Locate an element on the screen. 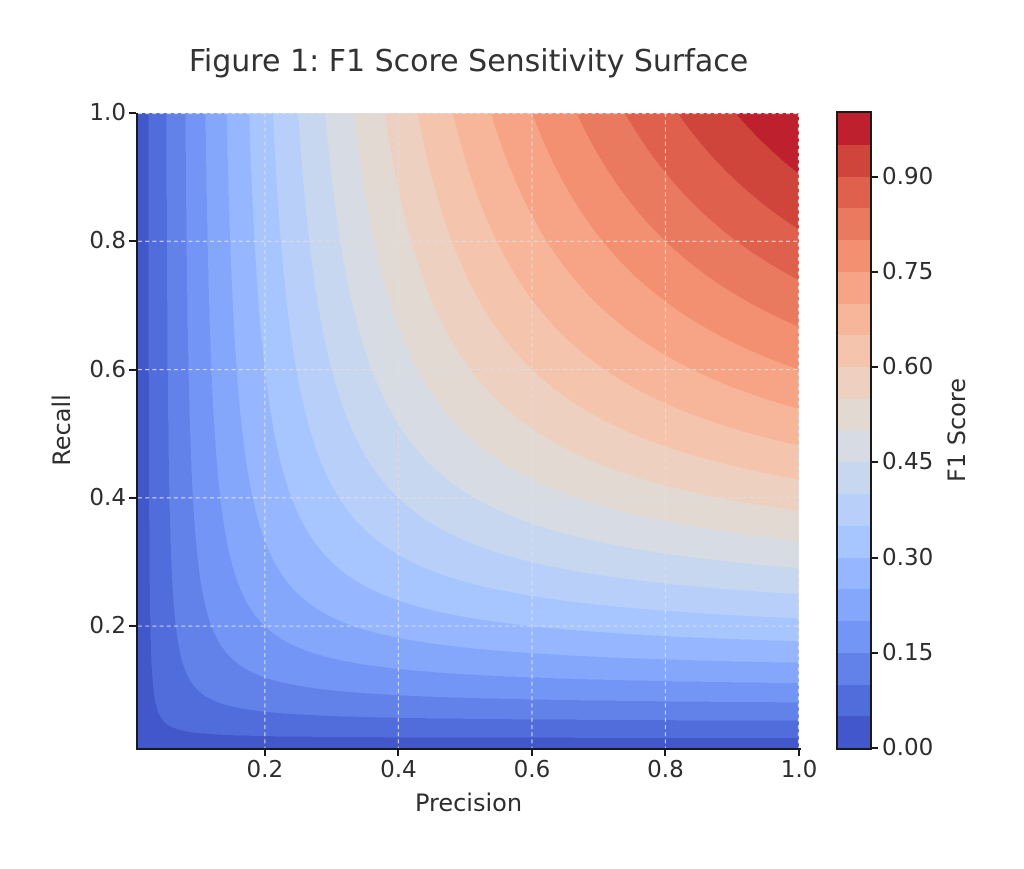  colorbar-label: F1 Score is located at coordinates (957, 430).